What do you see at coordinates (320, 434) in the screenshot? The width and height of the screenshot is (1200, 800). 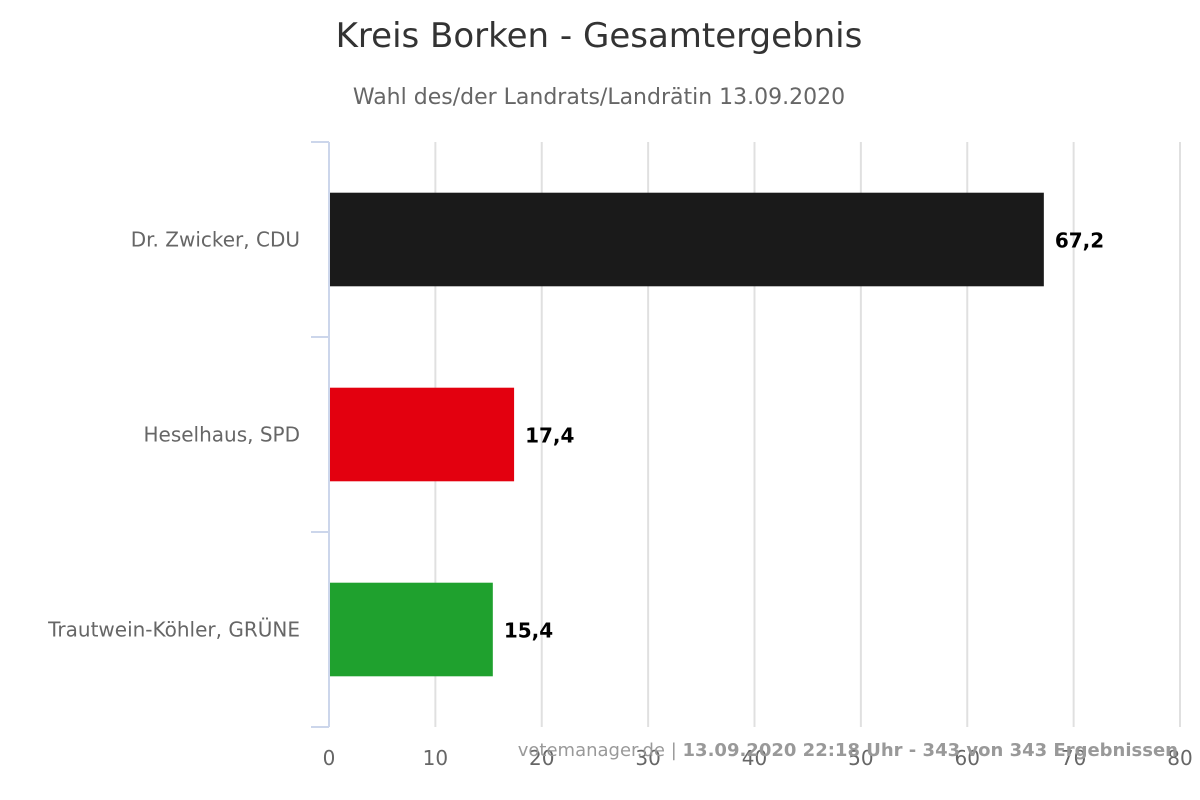 I see `category-axis` at bounding box center [320, 434].